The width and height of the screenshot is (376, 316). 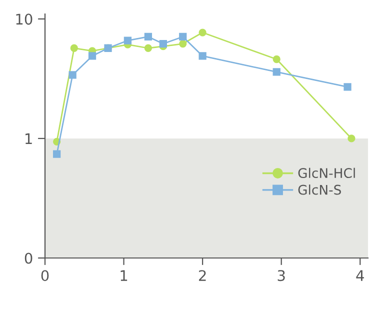 What do you see at coordinates (29, 138) in the screenshot?
I see `y-tick-label: 1` at bounding box center [29, 138].